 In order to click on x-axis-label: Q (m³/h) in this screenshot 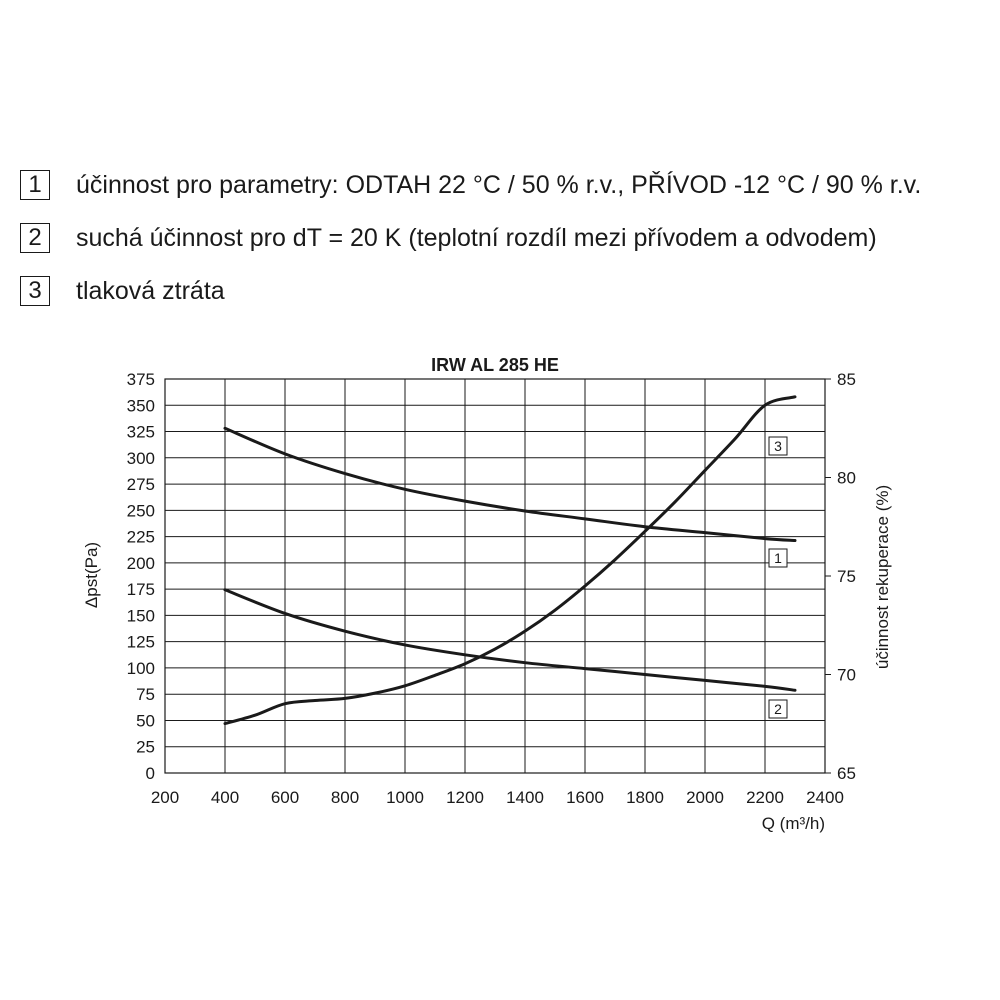, I will do `click(793, 823)`.